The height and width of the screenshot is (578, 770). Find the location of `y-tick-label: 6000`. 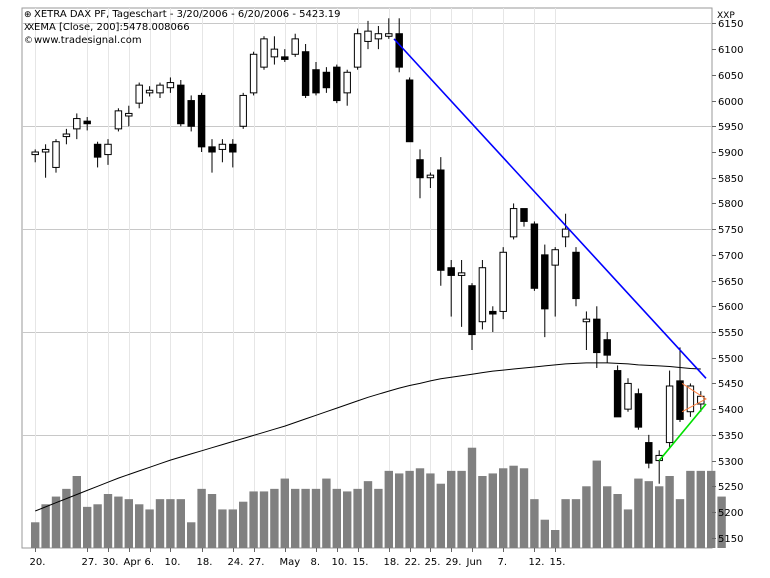

y-tick-label: 6000 is located at coordinates (730, 102).